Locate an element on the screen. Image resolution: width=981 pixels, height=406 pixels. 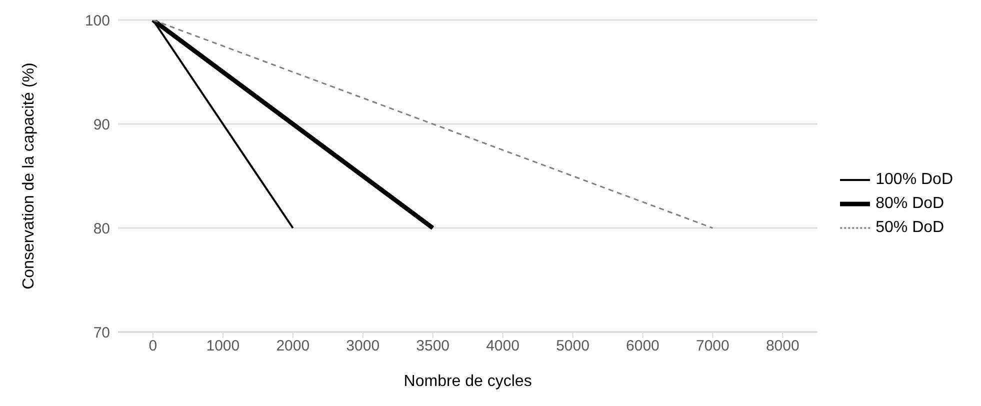
y-tick-label: 90 is located at coordinates (101, 125).